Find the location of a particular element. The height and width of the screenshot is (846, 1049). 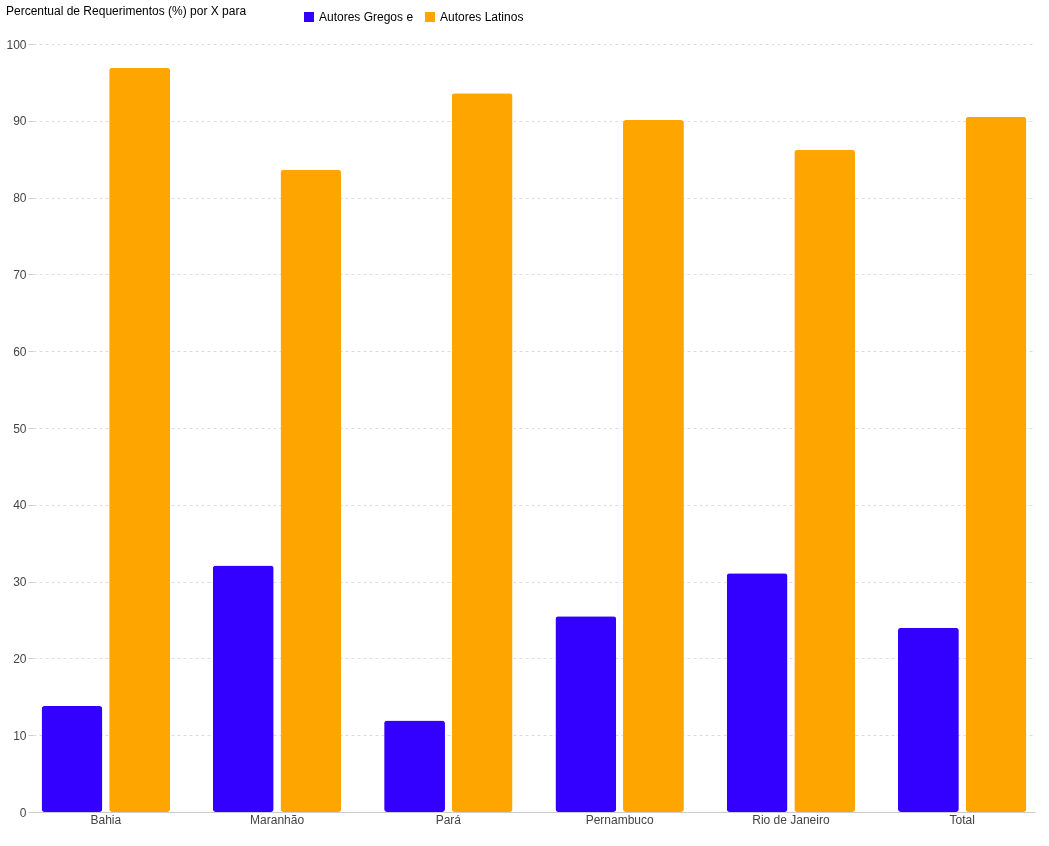

y-tick-label: 10 is located at coordinates (20, 735).